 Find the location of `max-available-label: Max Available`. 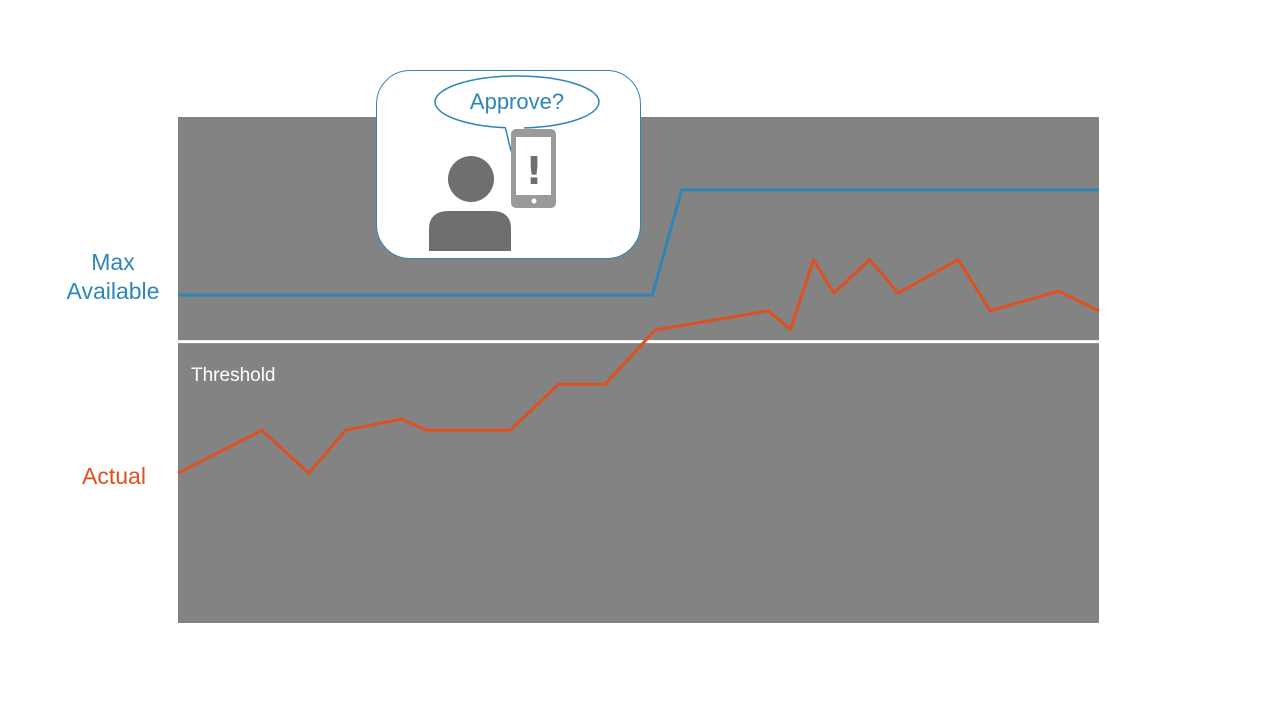

max-available-label: Max Available is located at coordinates (113, 277).